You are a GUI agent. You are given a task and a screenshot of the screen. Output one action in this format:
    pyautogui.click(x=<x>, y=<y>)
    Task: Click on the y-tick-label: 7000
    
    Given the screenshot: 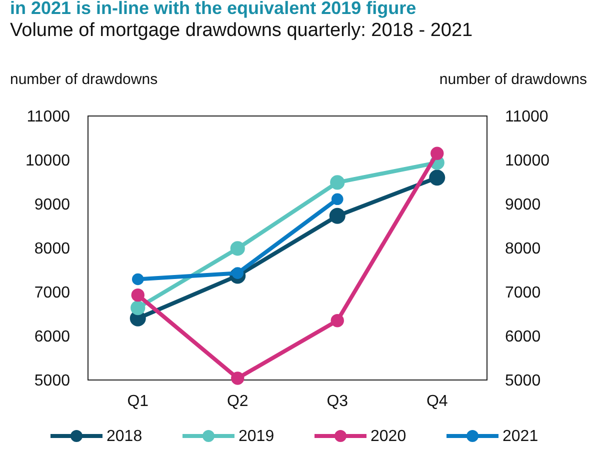 What is the action you would take?
    pyautogui.click(x=52, y=293)
    